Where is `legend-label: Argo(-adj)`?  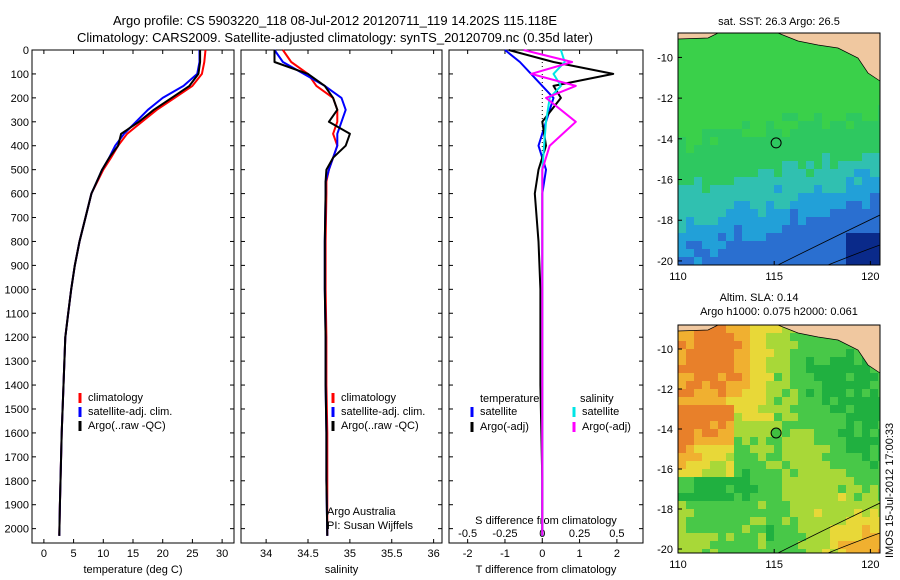
legend-label: Argo(-adj) is located at coordinates (504, 427).